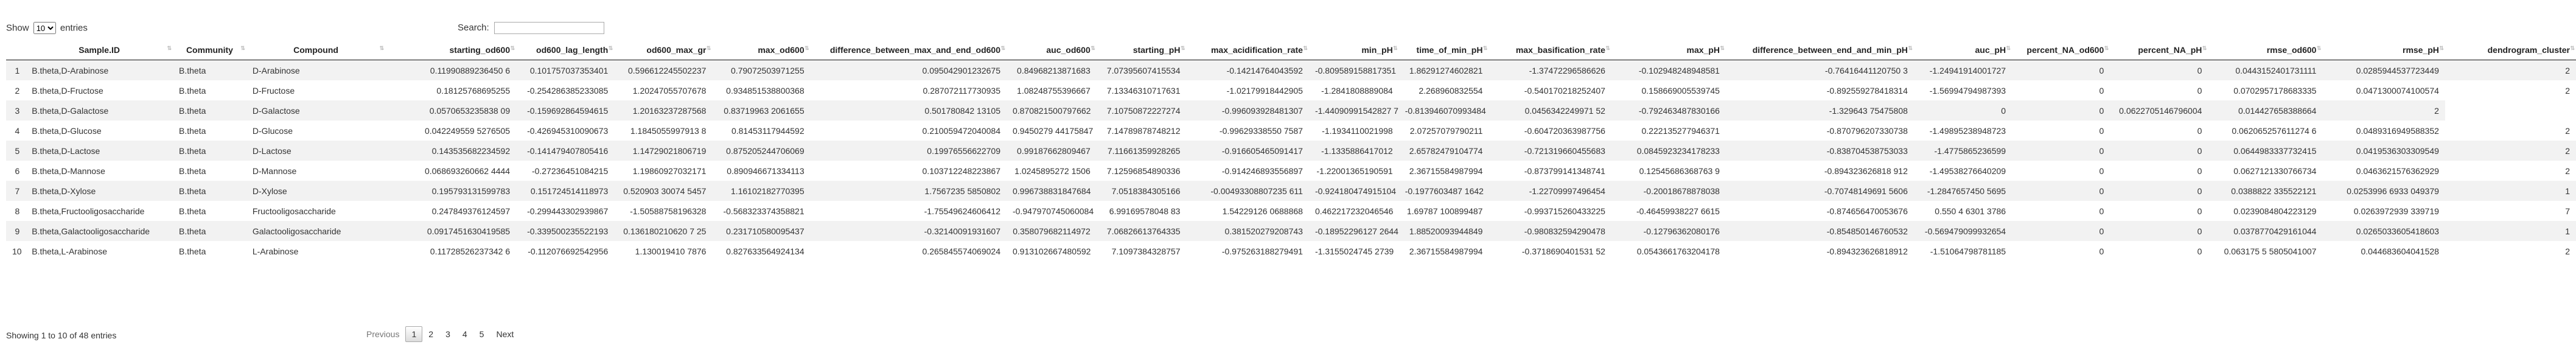  What do you see at coordinates (1550, 90) in the screenshot?
I see `table-cell: -0.540170218252407` at bounding box center [1550, 90].